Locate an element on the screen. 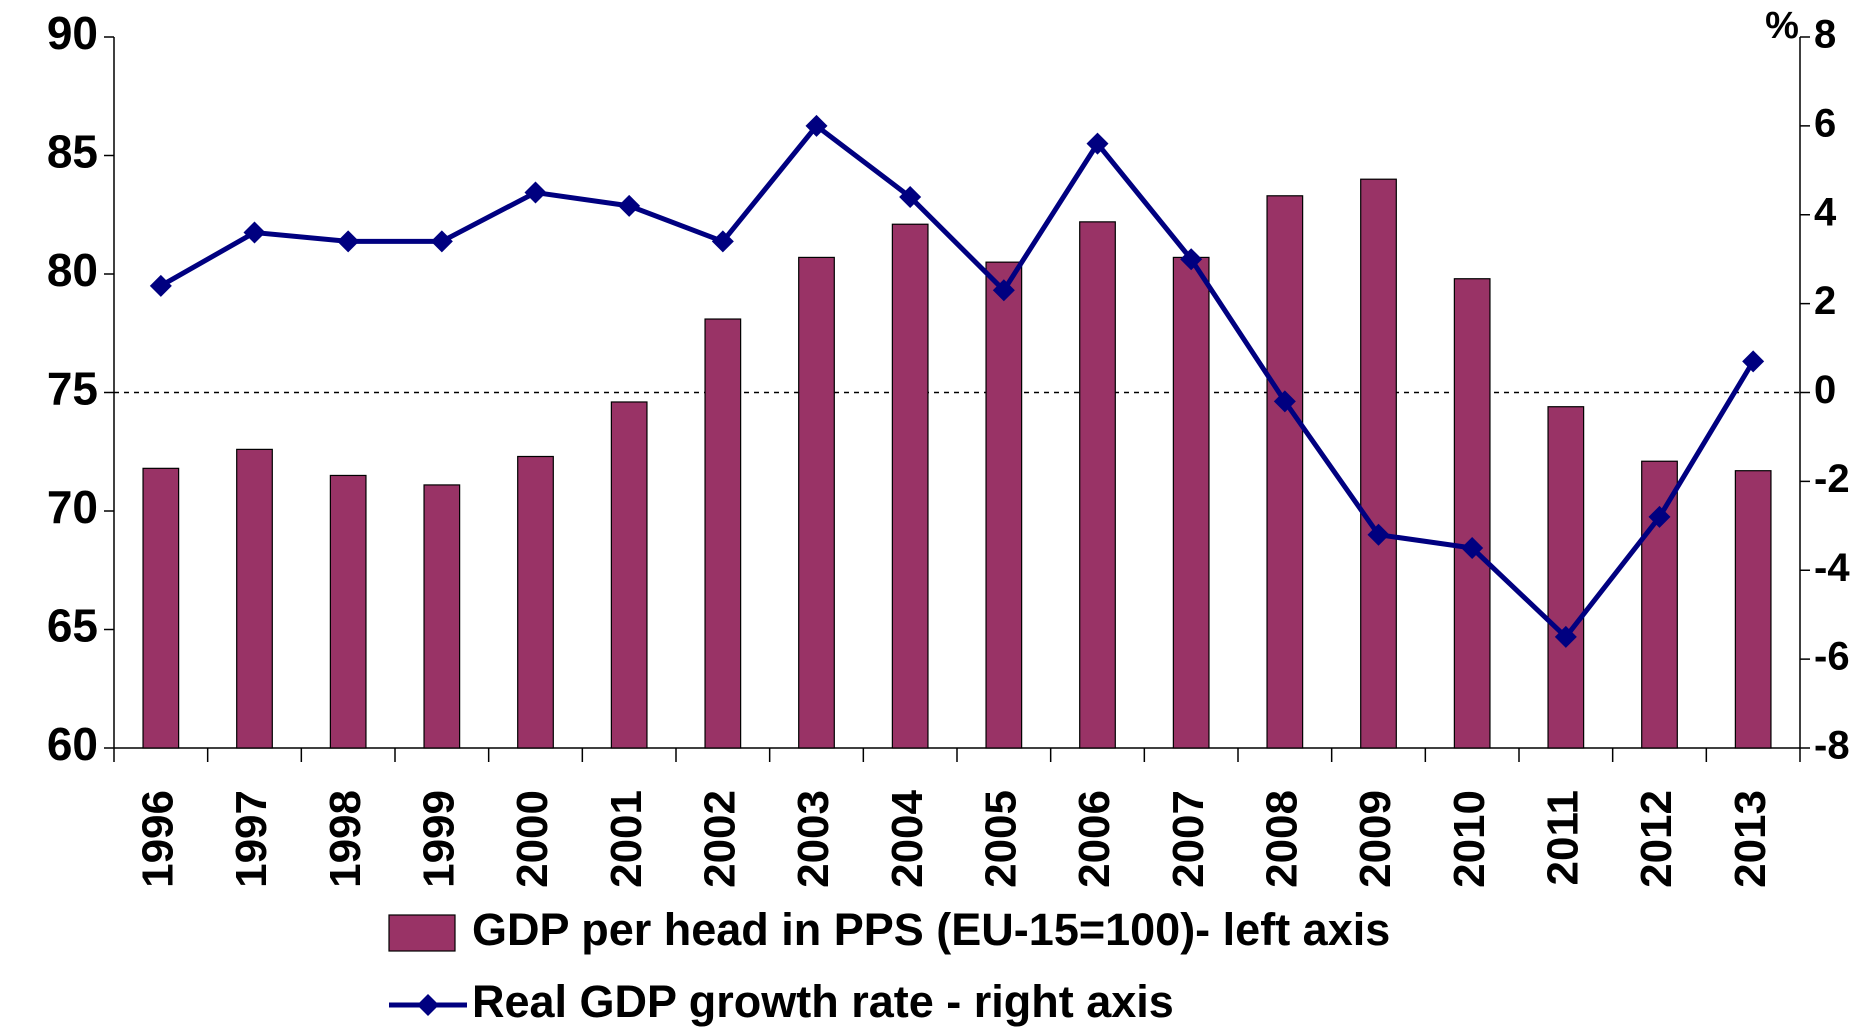  y-tick-label: 90 is located at coordinates (72, 33).